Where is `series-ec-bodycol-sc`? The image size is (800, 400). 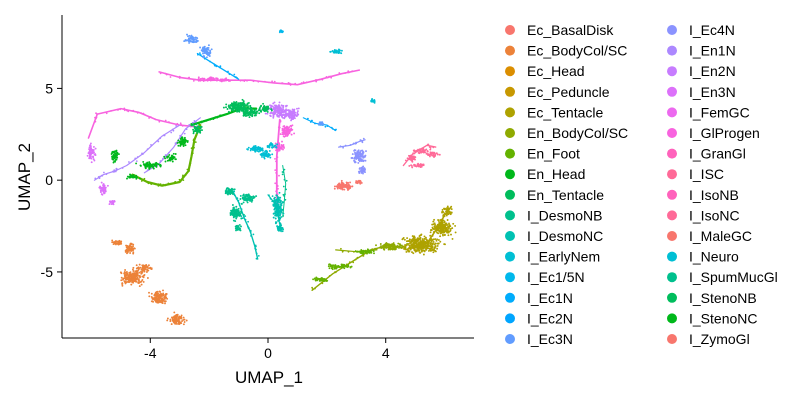 series-ec-bodycol-sc is located at coordinates (149, 282).